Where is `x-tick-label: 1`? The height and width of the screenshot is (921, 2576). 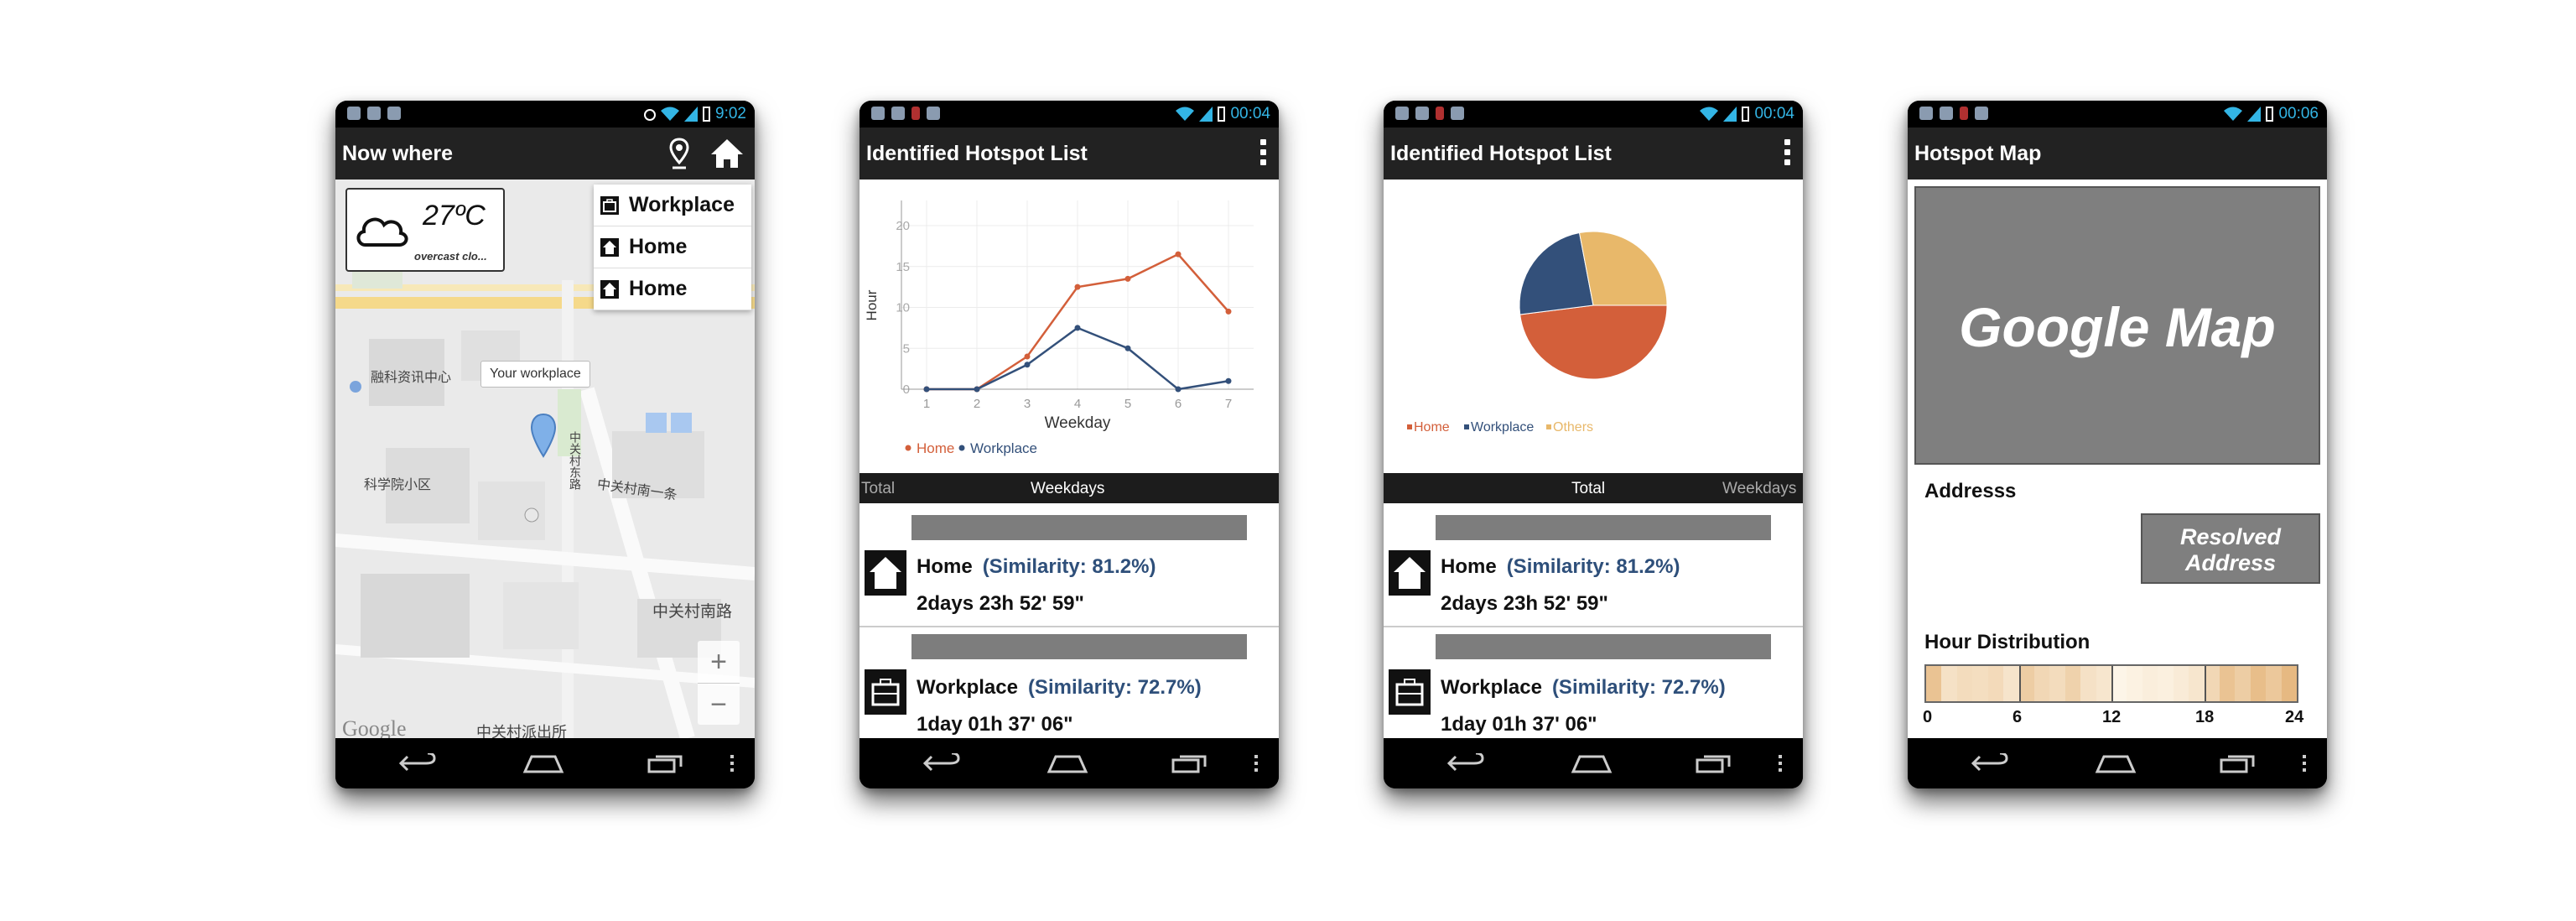 x-tick-label: 1 is located at coordinates (926, 404).